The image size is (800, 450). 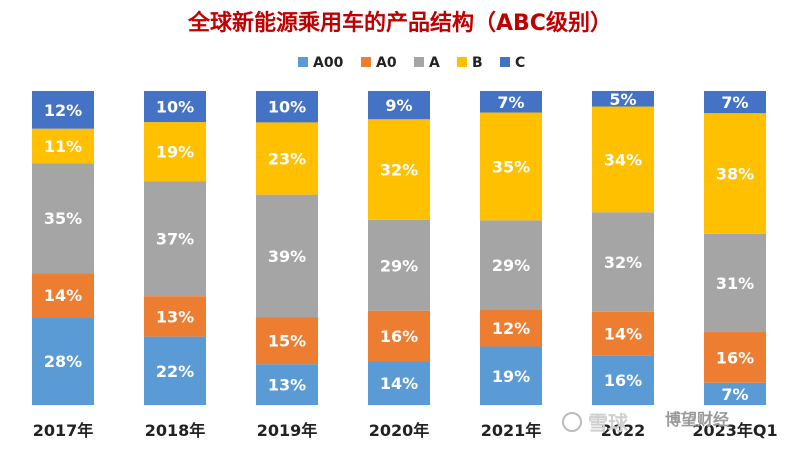 I want to click on legend-label-a00: A00, so click(x=328, y=63).